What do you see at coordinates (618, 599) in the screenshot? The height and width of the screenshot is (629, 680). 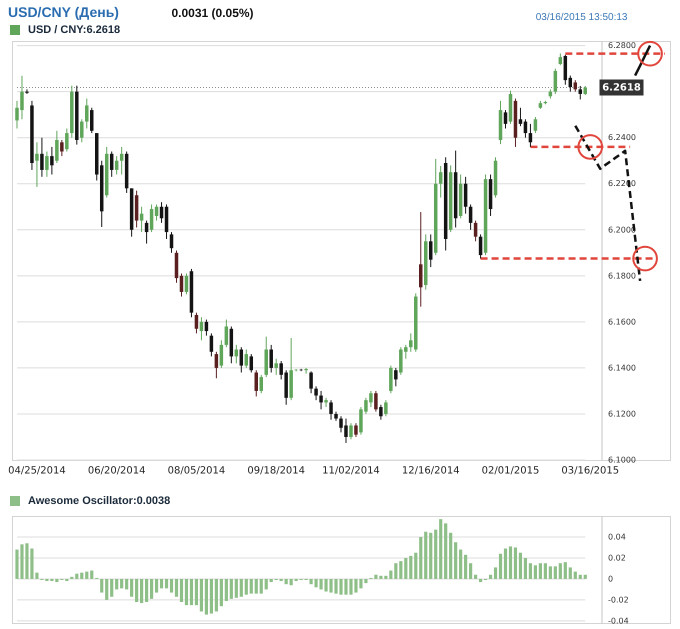 I see `y-tick-label: -0.02` at bounding box center [618, 599].